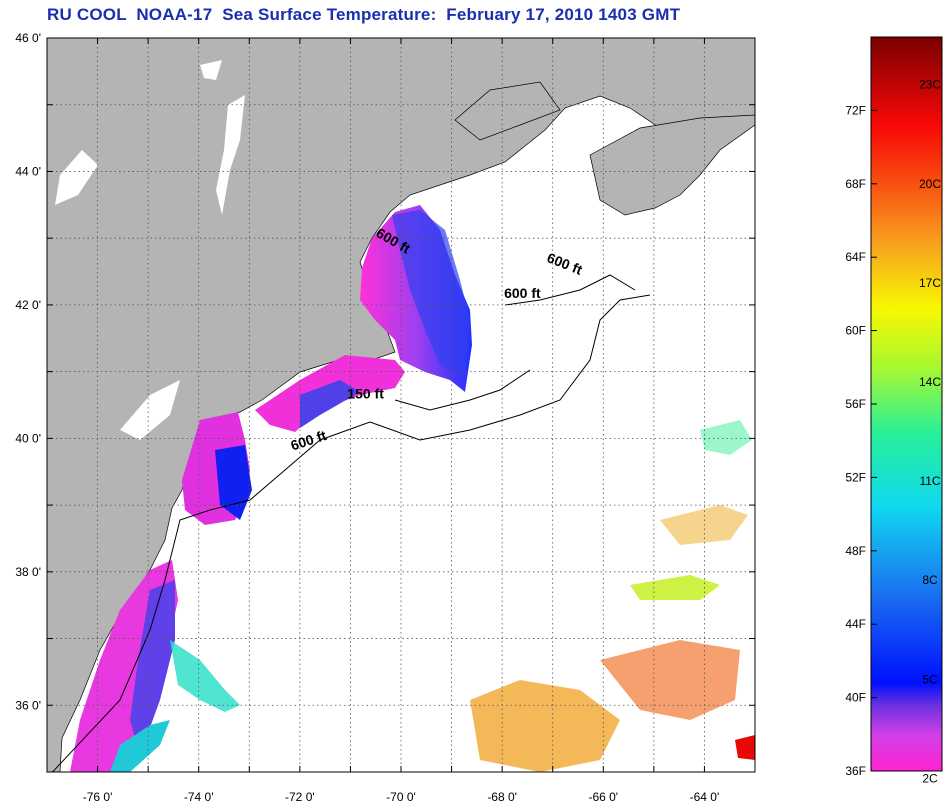 Image resolution: width=944 pixels, height=809 pixels. Describe the element at coordinates (930, 184) in the screenshot. I see `colorbar-c-label: 20C` at that location.